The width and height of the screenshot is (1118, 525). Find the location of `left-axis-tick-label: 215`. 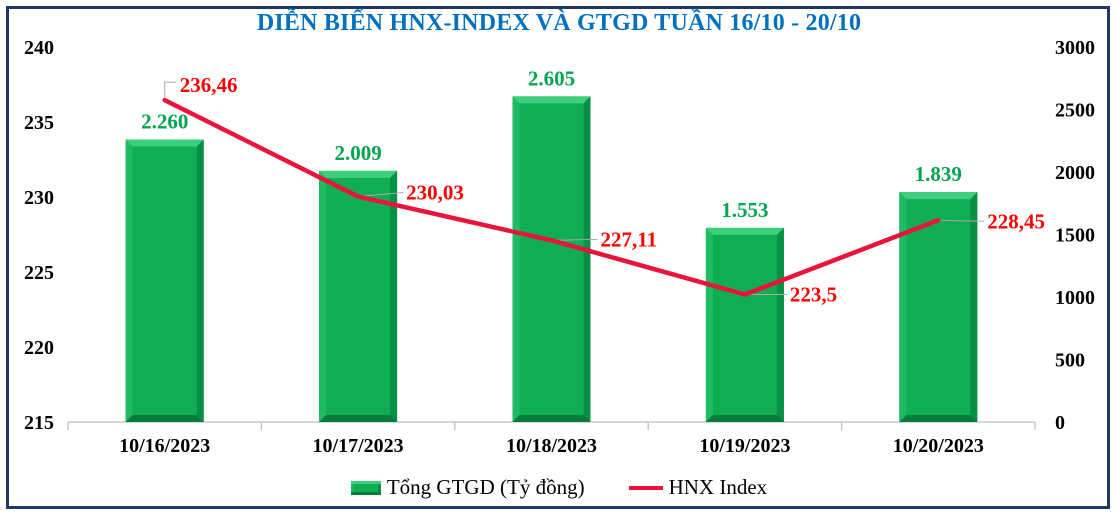

left-axis-tick-label: 215 is located at coordinates (39, 423).